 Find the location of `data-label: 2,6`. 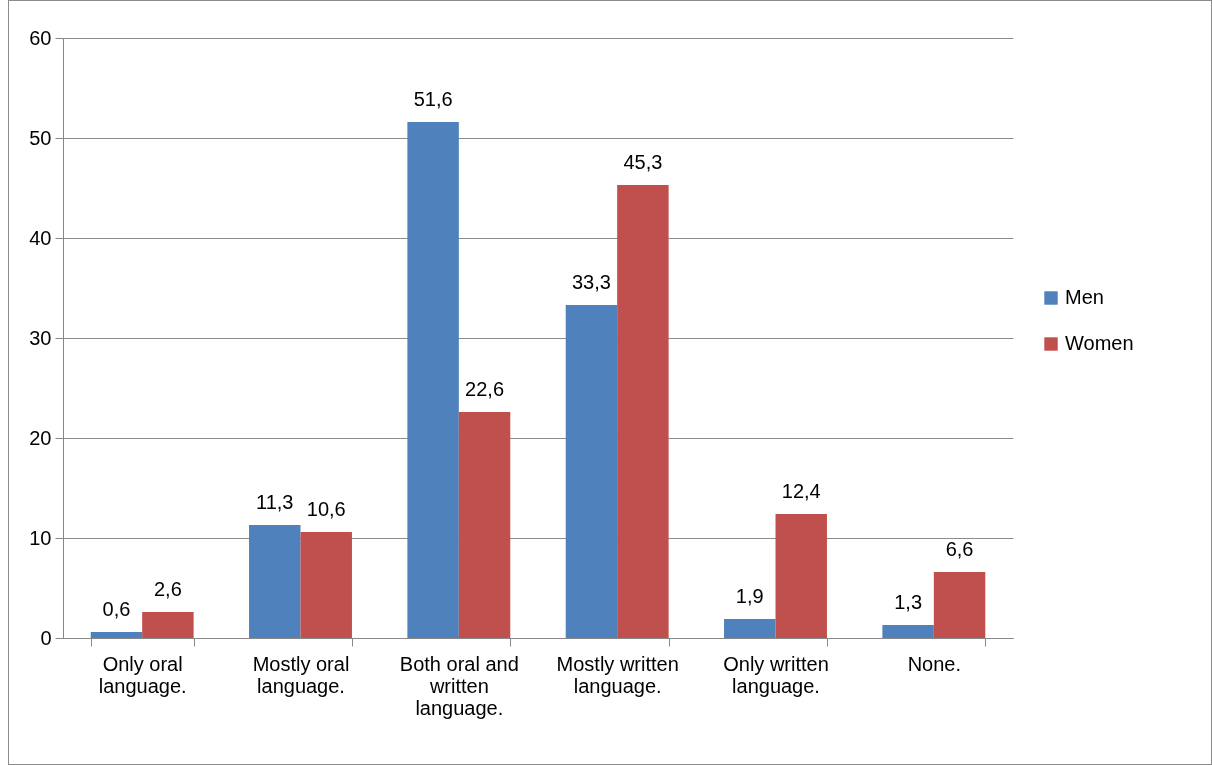

data-label: 2,6 is located at coordinates (167, 589).